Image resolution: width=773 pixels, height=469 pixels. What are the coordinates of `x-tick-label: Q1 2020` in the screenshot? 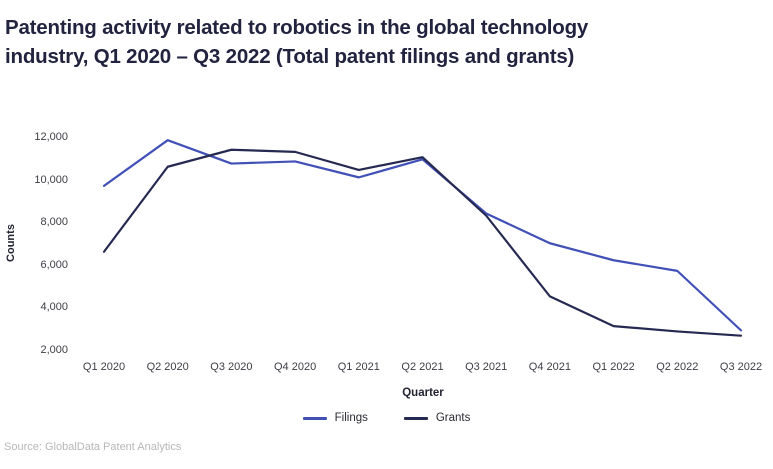 It's located at (104, 367).